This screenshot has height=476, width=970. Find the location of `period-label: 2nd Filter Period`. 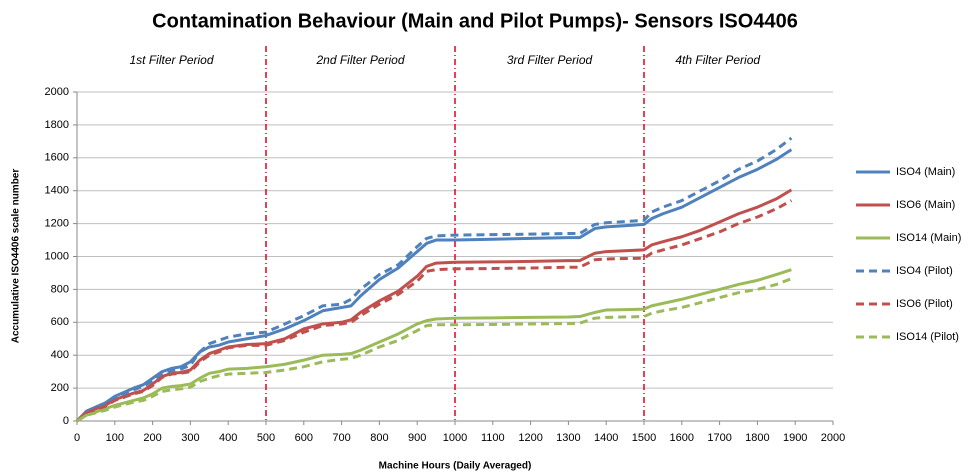

period-label: 2nd Filter Period is located at coordinates (359, 60).